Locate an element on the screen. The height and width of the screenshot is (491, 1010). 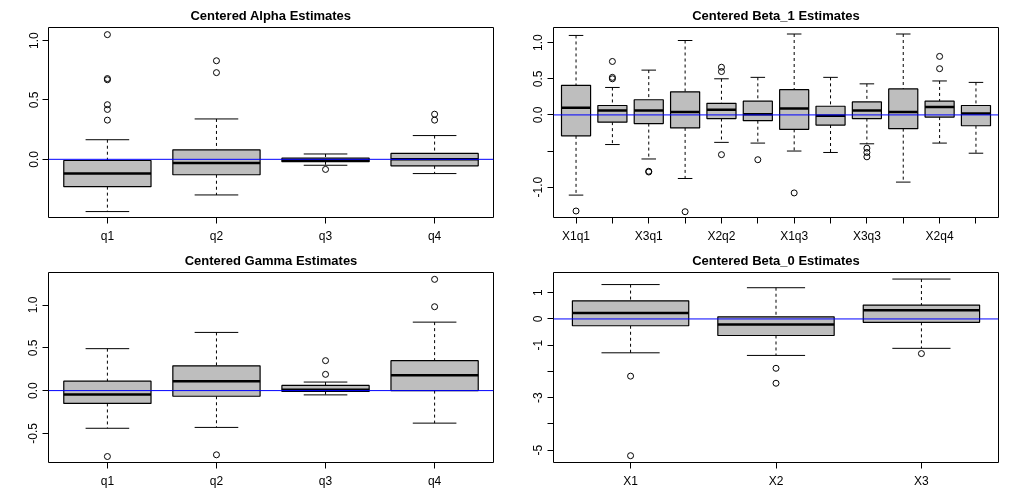
chart-title: Centered Alpha Estimates is located at coordinates (271, 15).